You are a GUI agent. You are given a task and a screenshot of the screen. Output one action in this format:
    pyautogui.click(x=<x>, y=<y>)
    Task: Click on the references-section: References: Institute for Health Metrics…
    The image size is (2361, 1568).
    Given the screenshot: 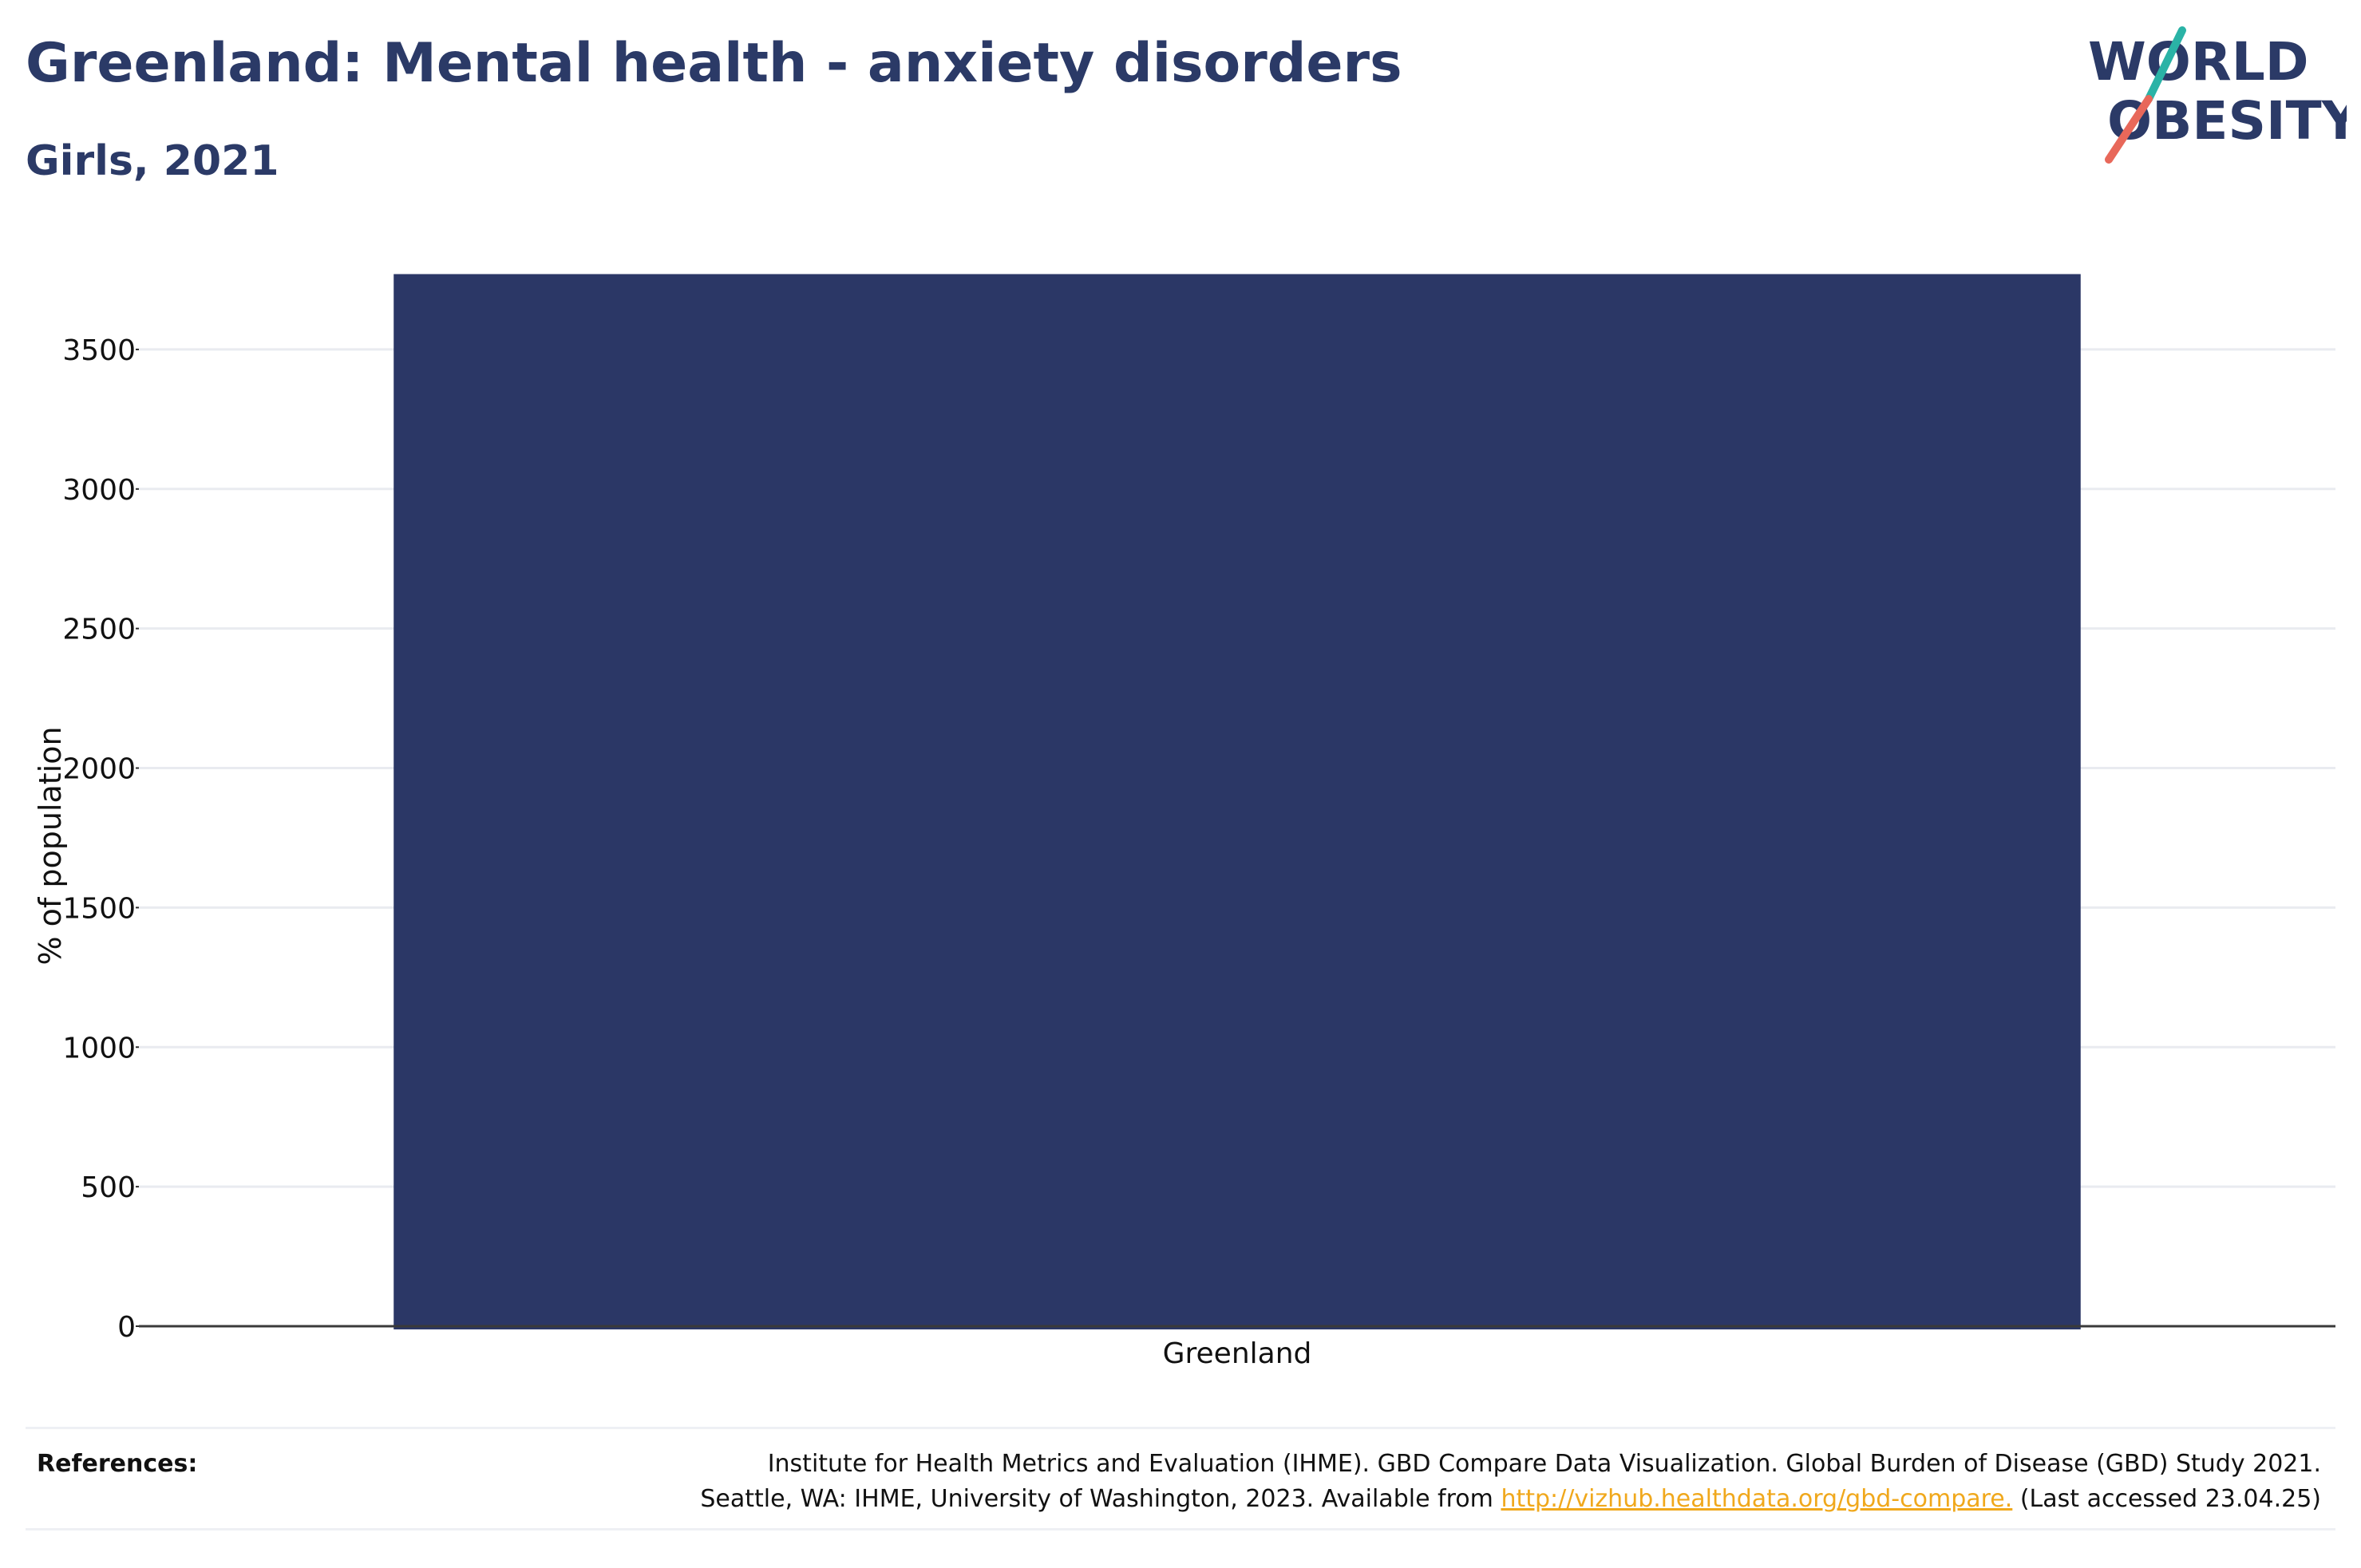 What is the action you would take?
    pyautogui.click(x=1180, y=1478)
    